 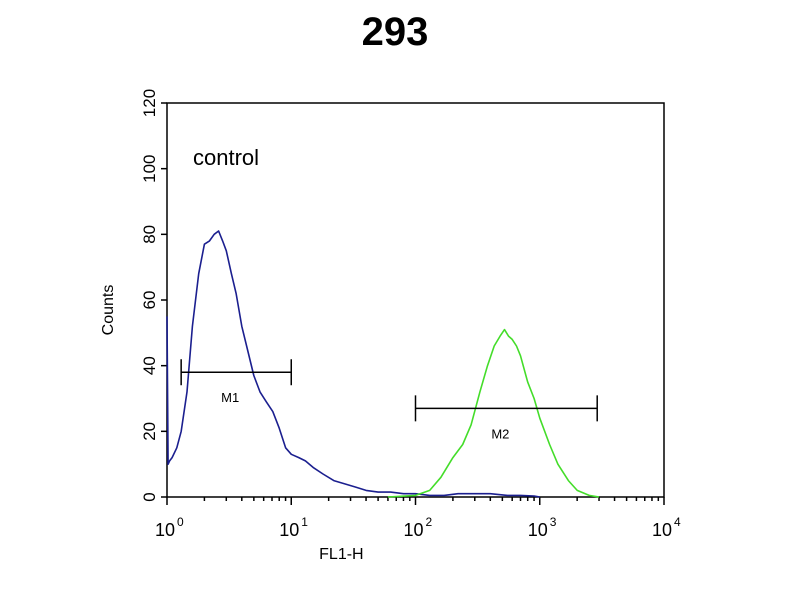 I want to click on marker-label: M2, so click(x=500, y=433).